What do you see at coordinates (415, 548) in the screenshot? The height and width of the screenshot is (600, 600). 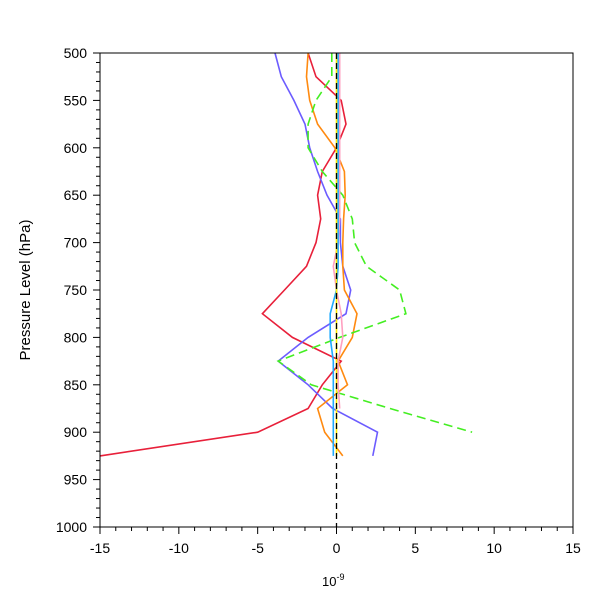 I see `x-tick-label: 5` at bounding box center [415, 548].